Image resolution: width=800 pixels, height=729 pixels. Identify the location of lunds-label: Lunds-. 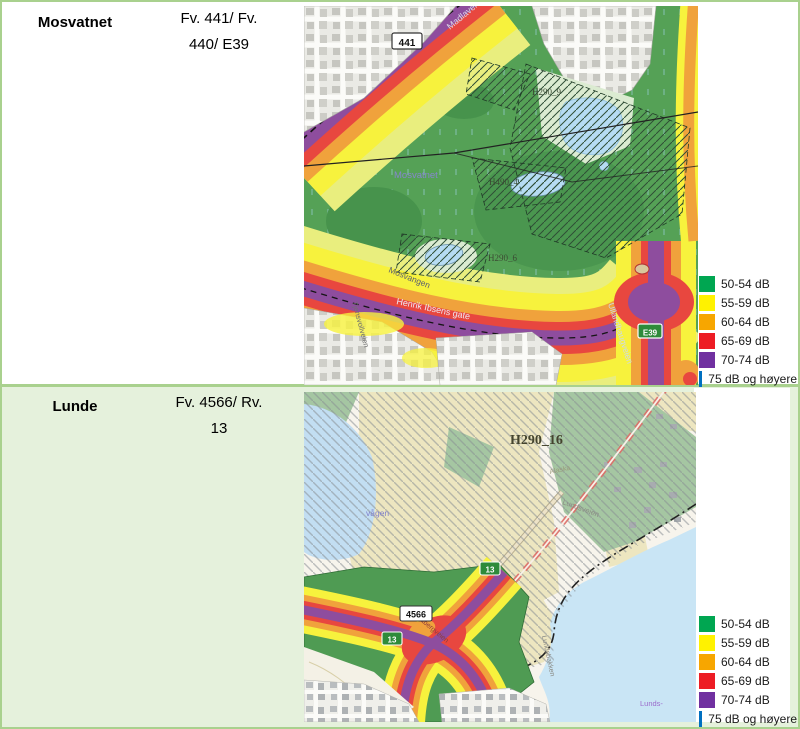
(651, 703).